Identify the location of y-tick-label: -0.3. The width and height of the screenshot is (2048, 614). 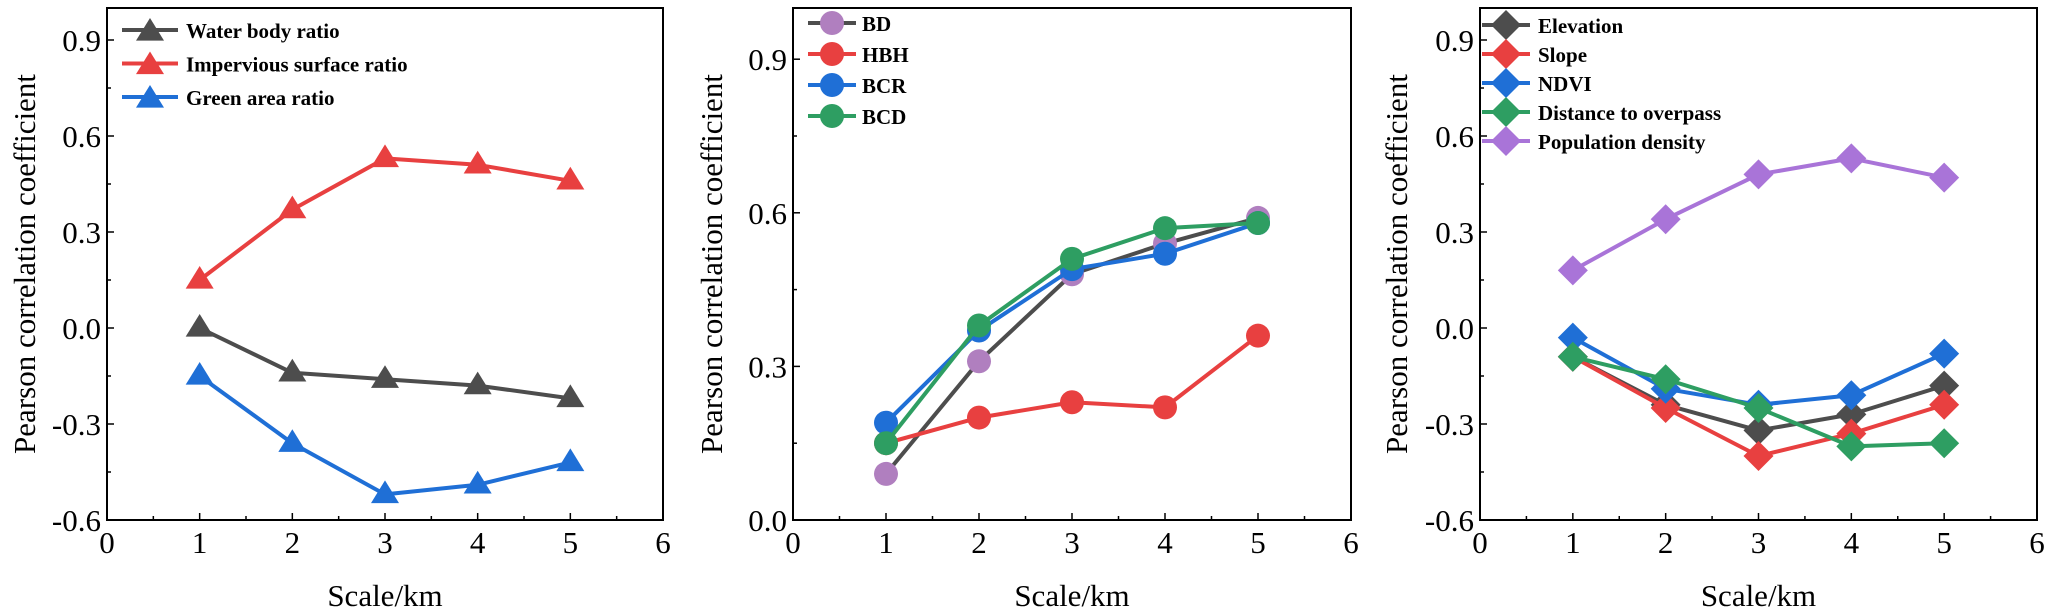
(76, 424).